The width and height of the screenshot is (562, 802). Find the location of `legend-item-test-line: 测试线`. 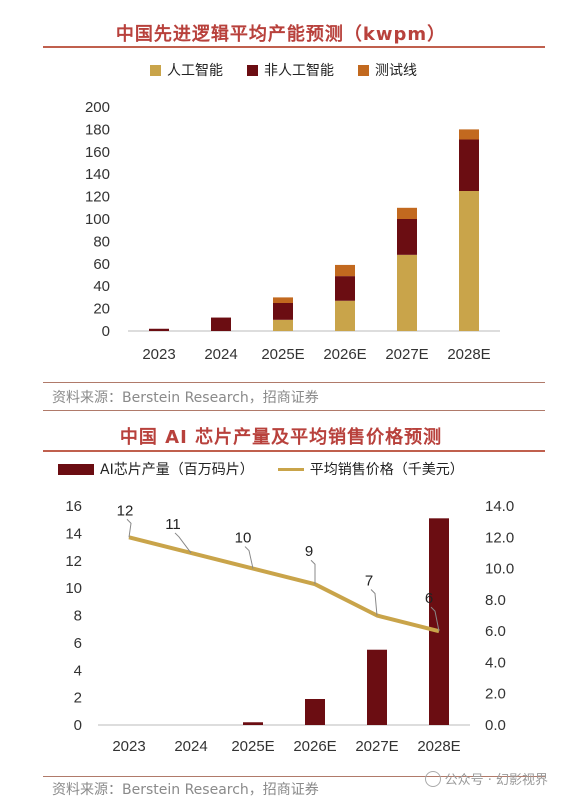

legend-item-test-line: 测试线 is located at coordinates (387, 70).